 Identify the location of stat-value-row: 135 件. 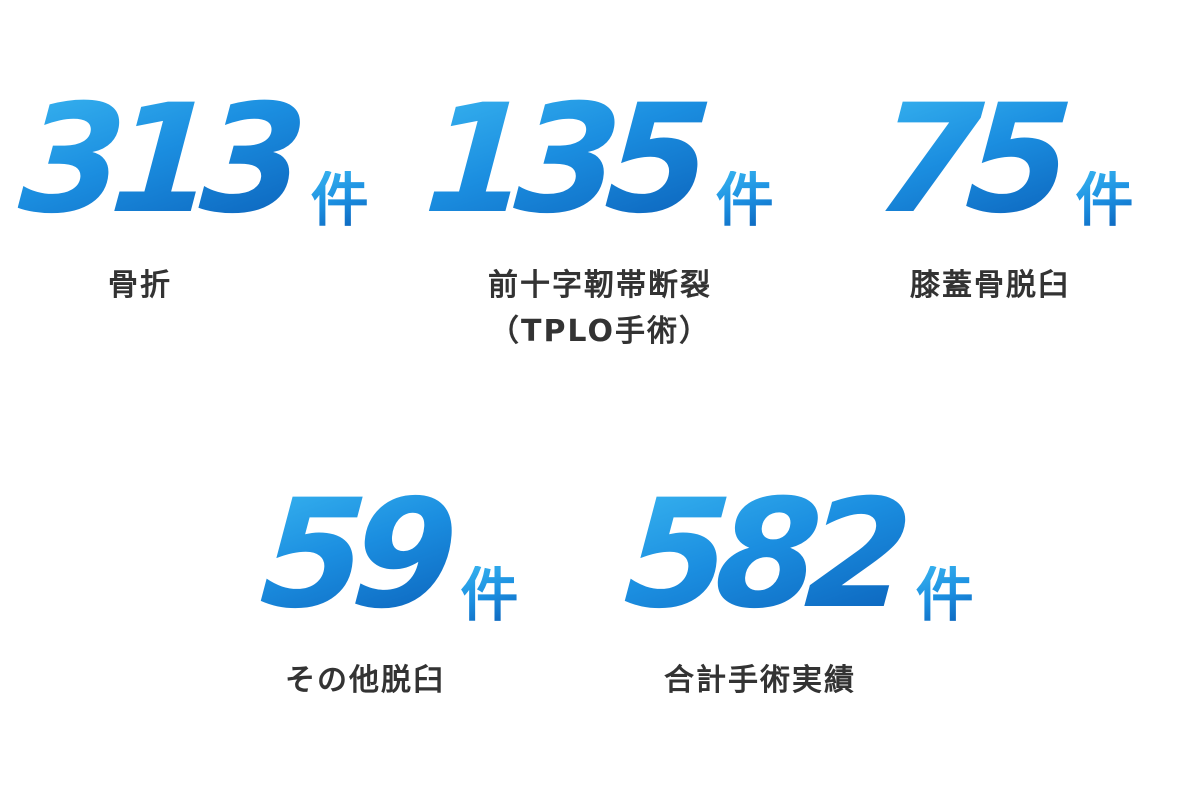
(596, 160).